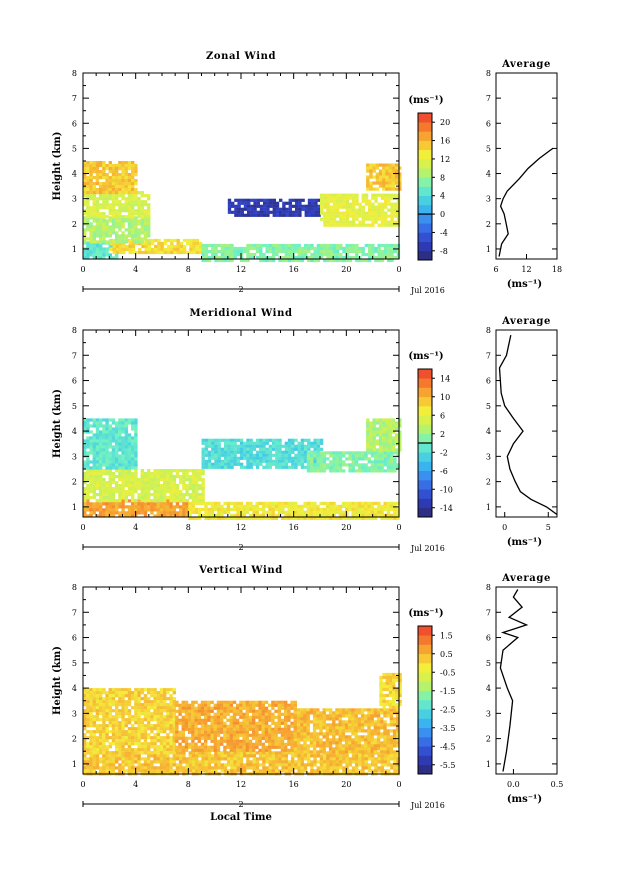 The image size is (618, 873). What do you see at coordinates (427, 548) in the screenshot?
I see `date-label: Jul 2016` at bounding box center [427, 548].